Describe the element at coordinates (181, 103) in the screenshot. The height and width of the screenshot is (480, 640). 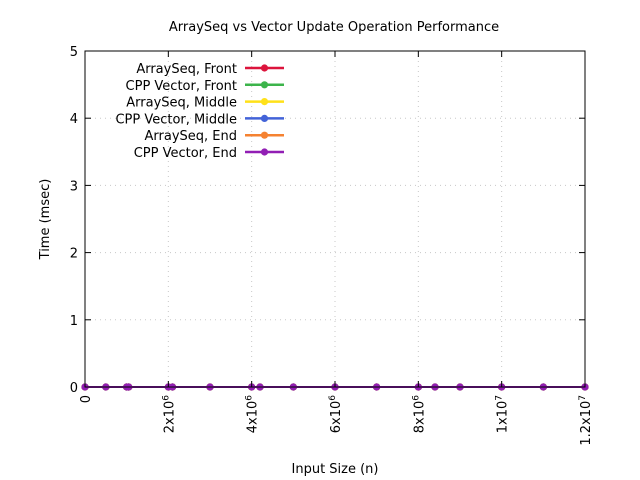
I see `legend-label: ArraySeq, Middle` at that location.